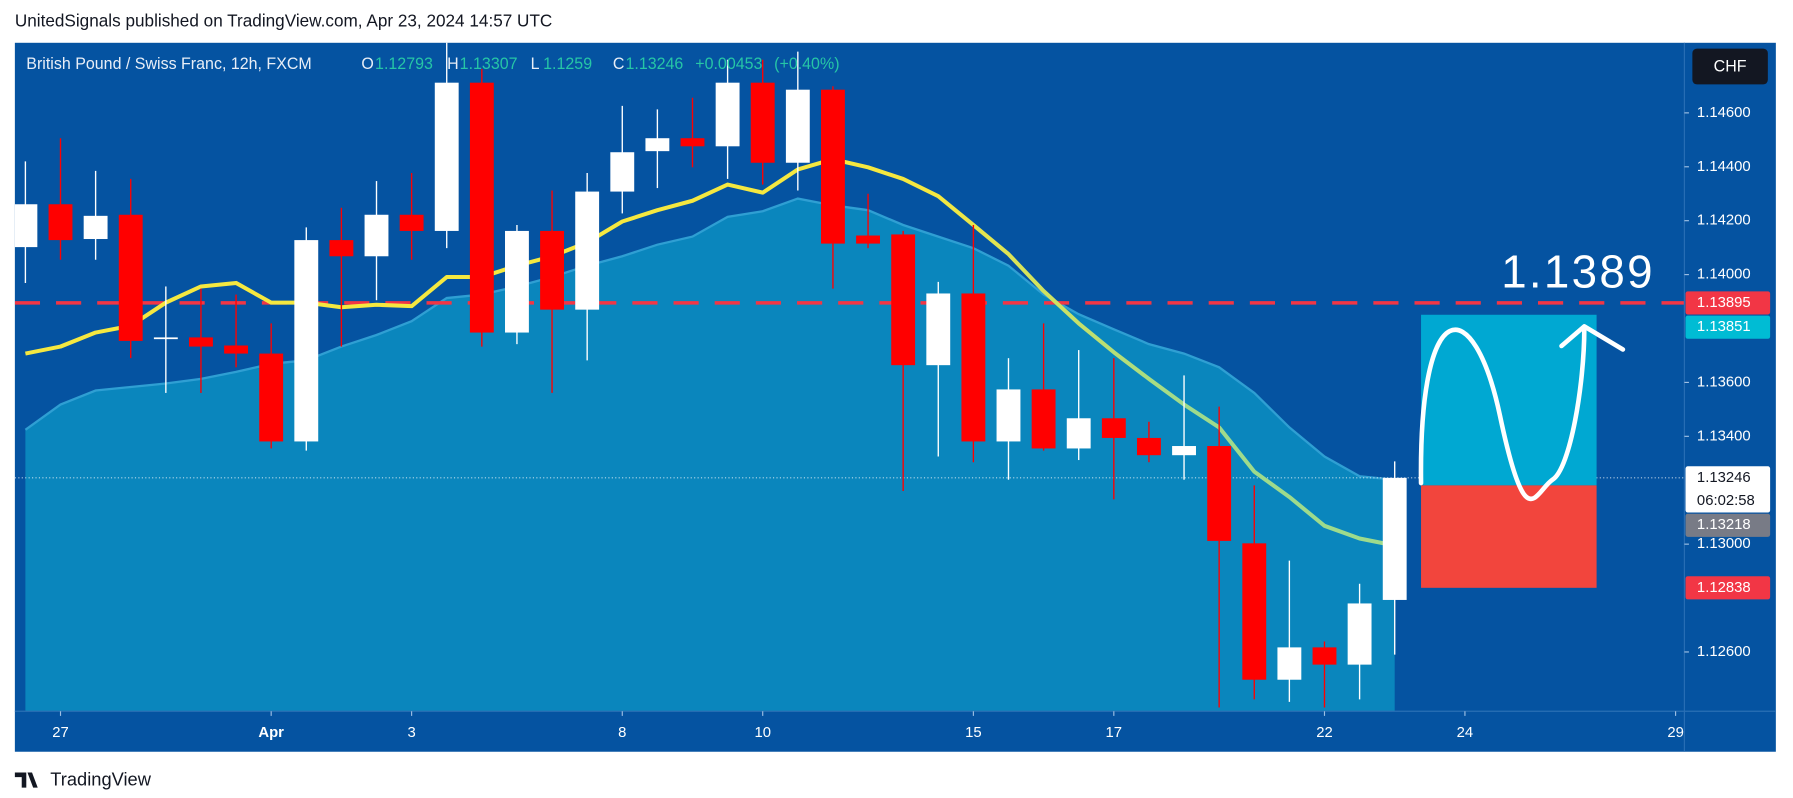 The height and width of the screenshot is (798, 1793). I want to click on annotation: 1.1389, so click(1578, 271).